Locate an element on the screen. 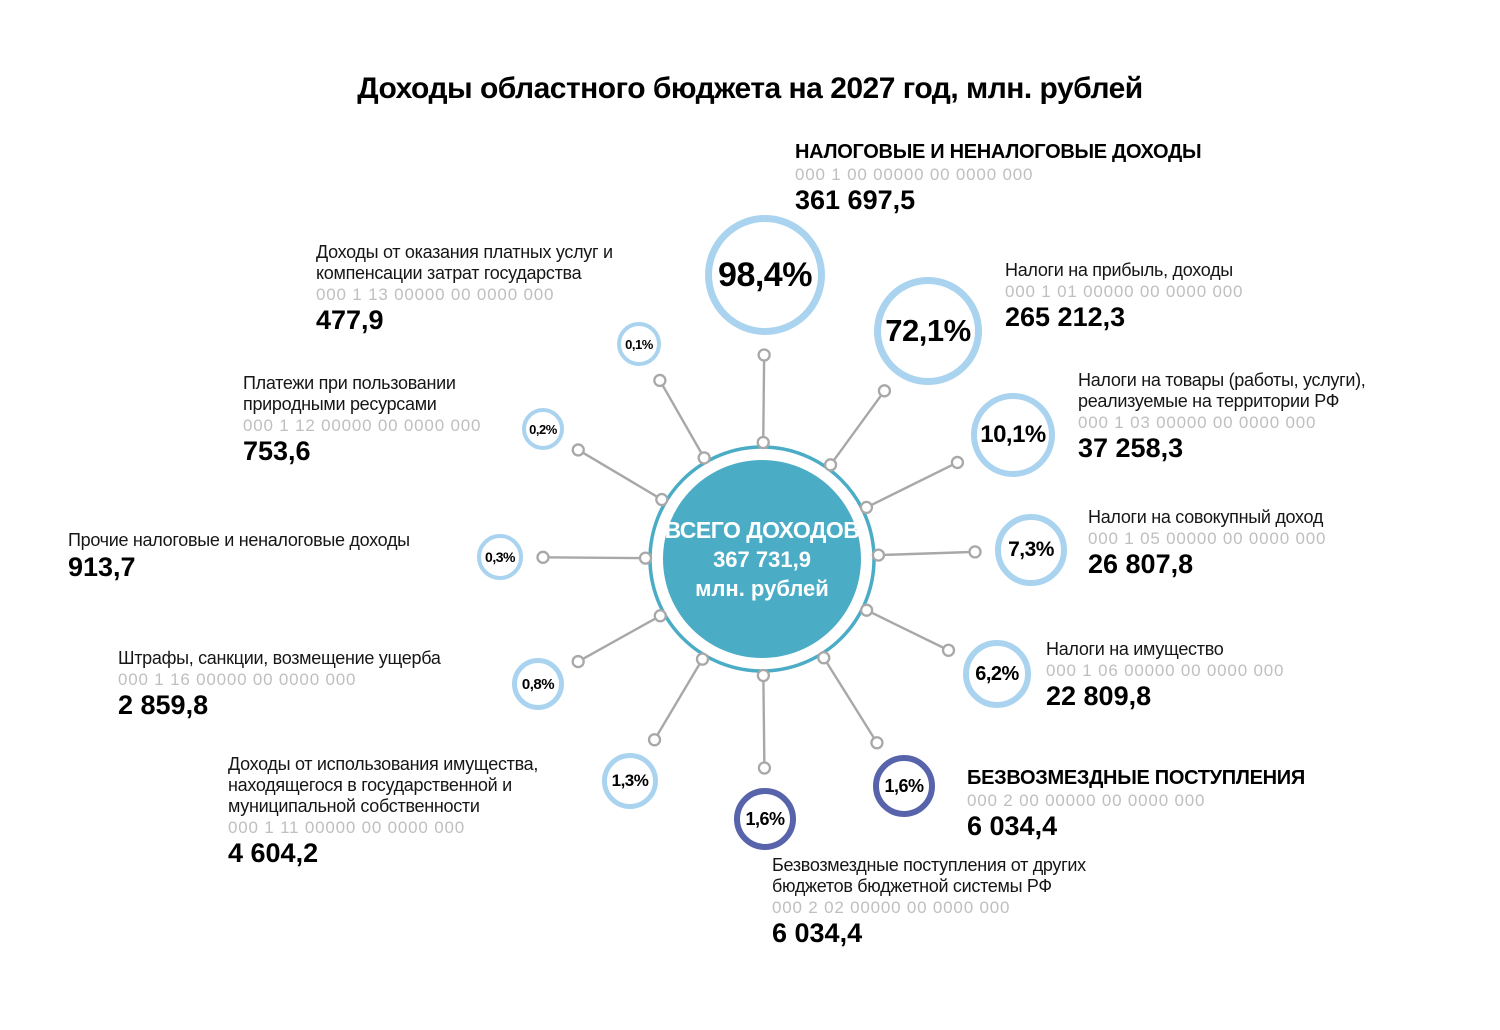 This screenshot has height=1030, width=1500. category-code: 000 1 05 00000 00 0000 000 is located at coordinates (1207, 538).